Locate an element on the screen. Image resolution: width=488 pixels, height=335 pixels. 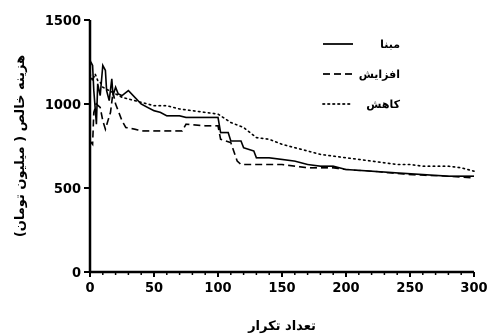
x-tick-label: 150 is located at coordinates (281, 288).